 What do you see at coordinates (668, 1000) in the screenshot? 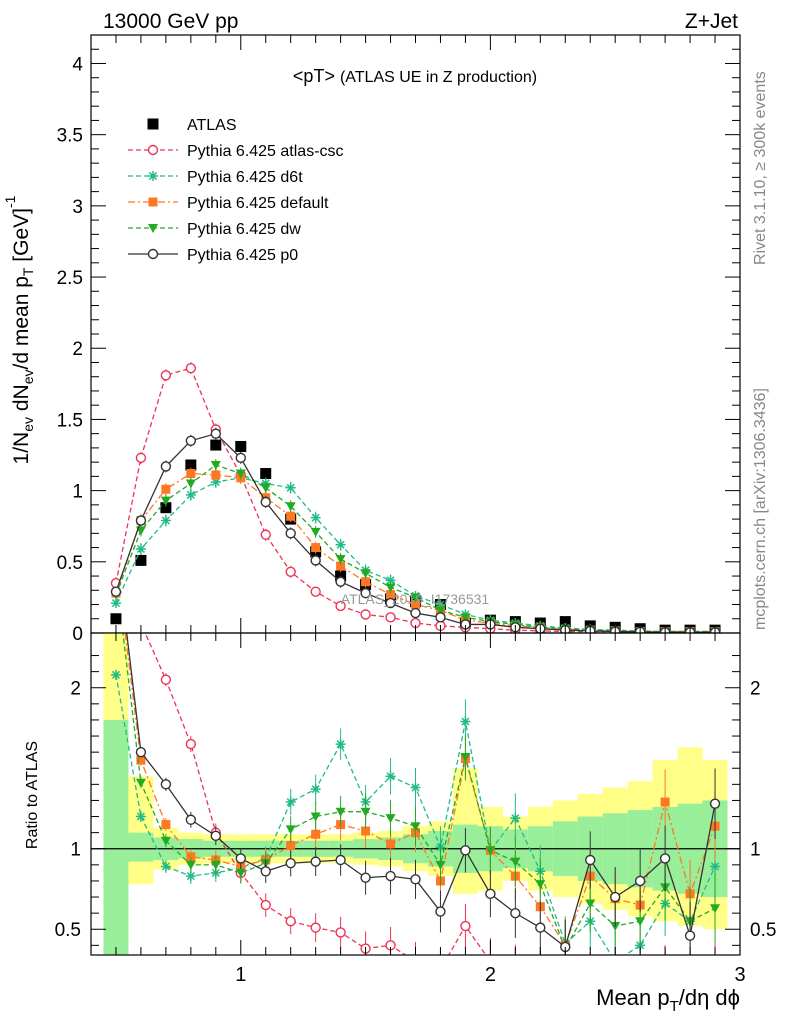
I see `x-axis-label: Mean pT/dη dϕ` at bounding box center [668, 1000].